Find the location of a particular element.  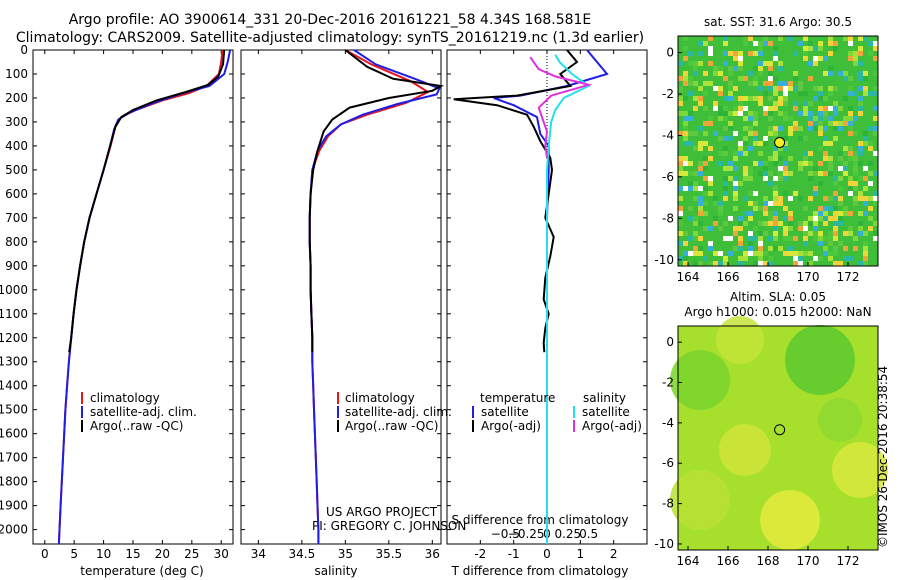

salinity-tick-label: 34.5 is located at coordinates (302, 554).